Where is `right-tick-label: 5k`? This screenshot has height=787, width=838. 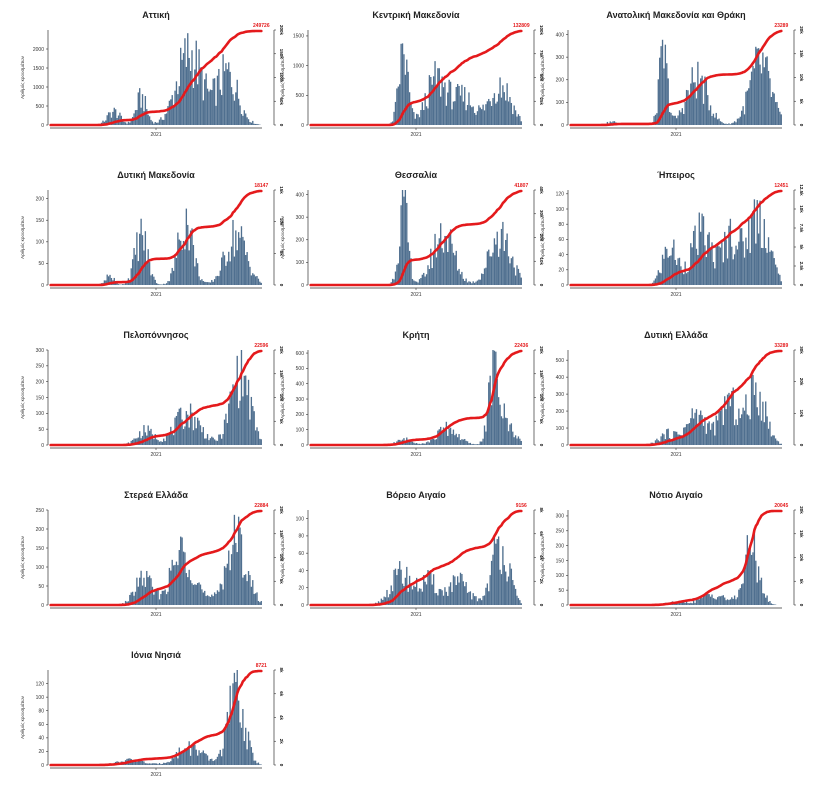
right-tick-label: 5k is located at coordinates (801, 582).